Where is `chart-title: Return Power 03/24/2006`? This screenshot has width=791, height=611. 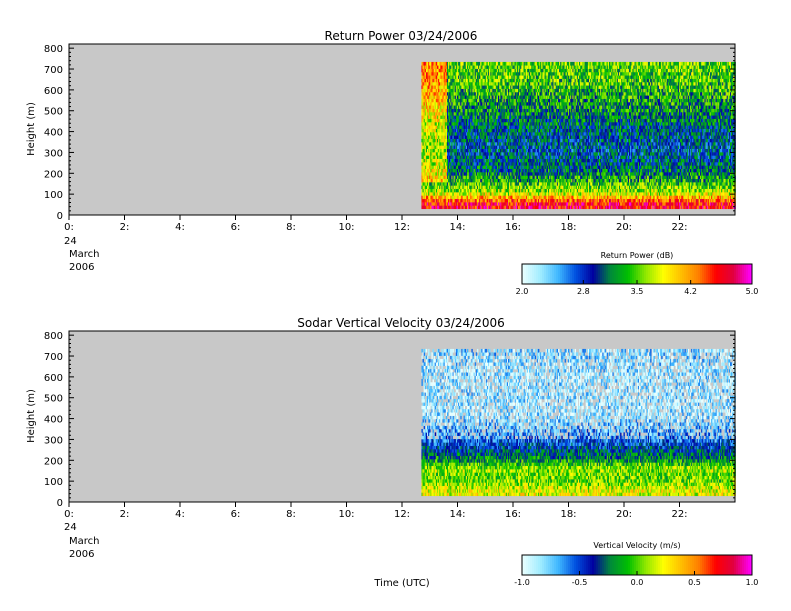
chart-title: Return Power 03/24/2006 is located at coordinates (401, 36).